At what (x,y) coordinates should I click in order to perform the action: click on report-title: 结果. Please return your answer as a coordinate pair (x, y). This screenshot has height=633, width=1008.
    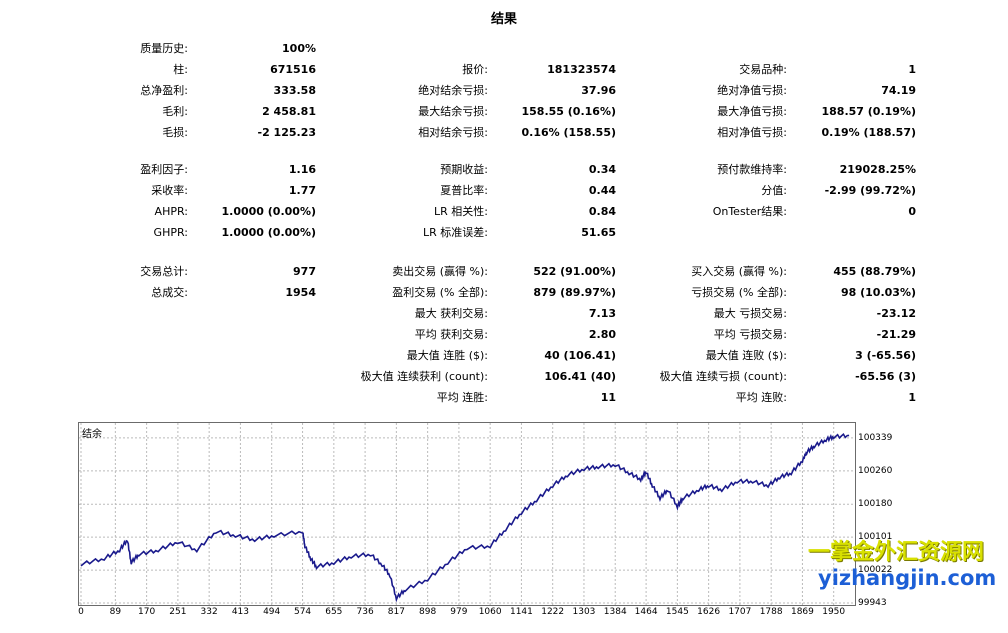
    Looking at the image, I should click on (503, 19).